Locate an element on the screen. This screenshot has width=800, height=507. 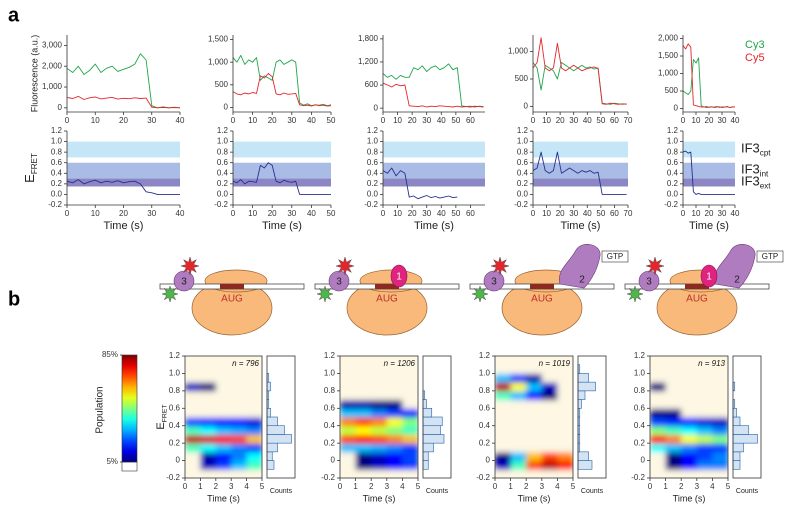
y-tick-label: 0.2 is located at coordinates (330, 442).